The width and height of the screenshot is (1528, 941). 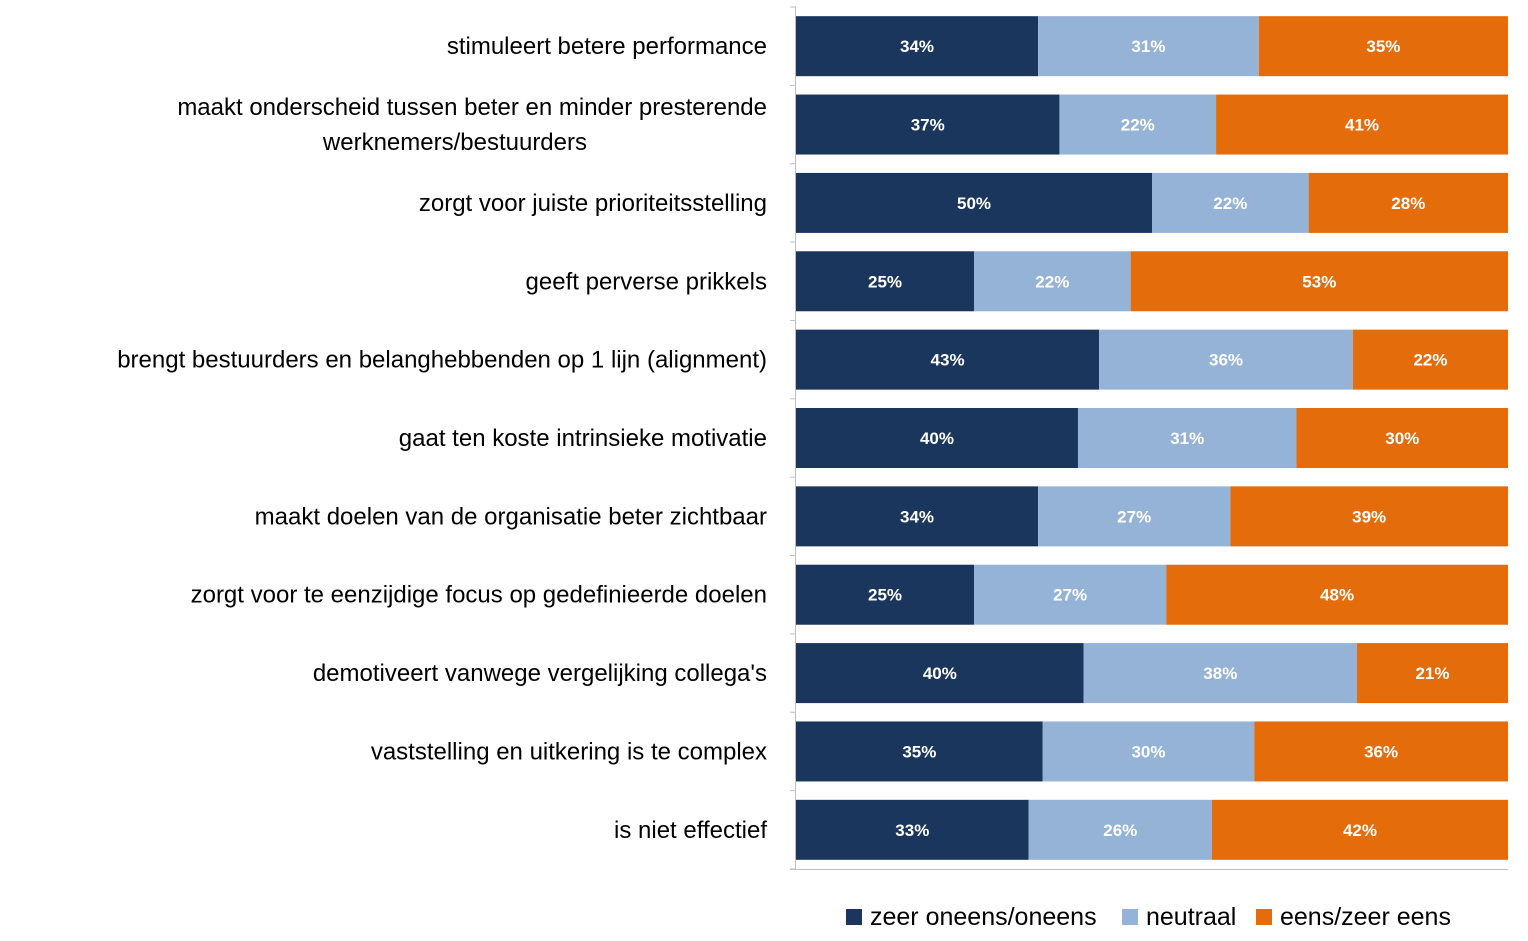 I want to click on data-label: 33%, so click(x=912, y=830).